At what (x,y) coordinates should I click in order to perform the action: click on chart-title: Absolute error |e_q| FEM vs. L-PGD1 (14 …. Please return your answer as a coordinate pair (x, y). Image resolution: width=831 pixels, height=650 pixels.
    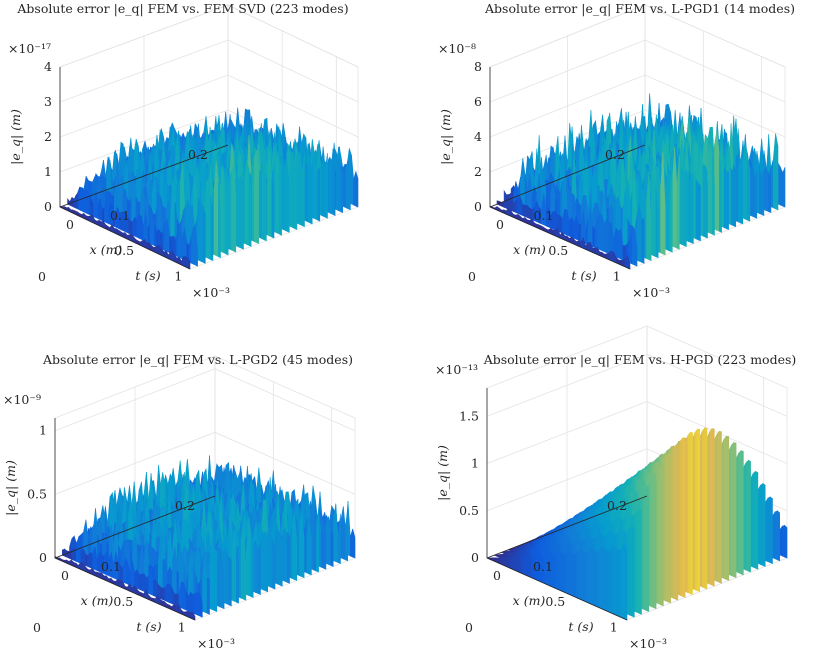
    Looking at the image, I should click on (639, 8).